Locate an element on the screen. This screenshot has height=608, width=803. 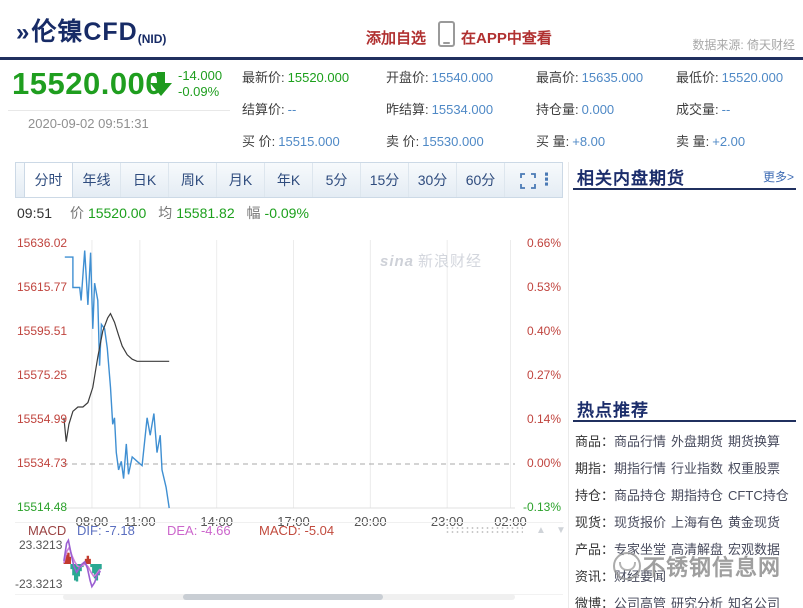
y-axis-pct-tick: 0.14% is located at coordinates (543, 419).